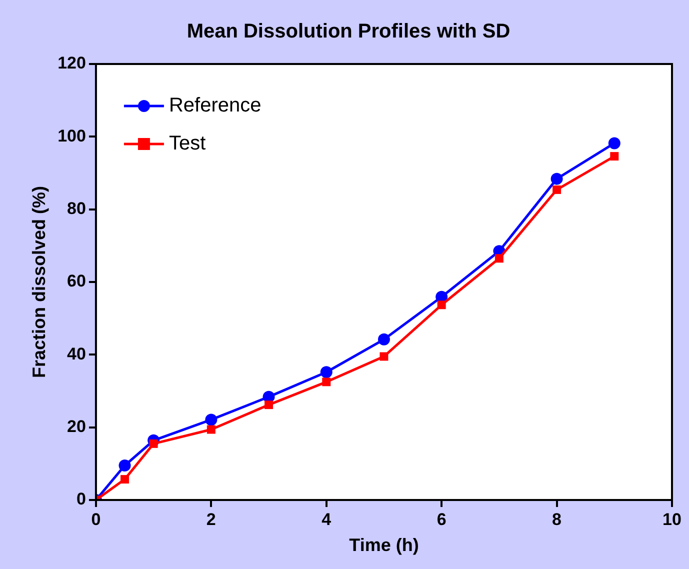 The width and height of the screenshot is (689, 569). Describe the element at coordinates (72, 63) in the screenshot. I see `y-tick-label: 120` at that location.